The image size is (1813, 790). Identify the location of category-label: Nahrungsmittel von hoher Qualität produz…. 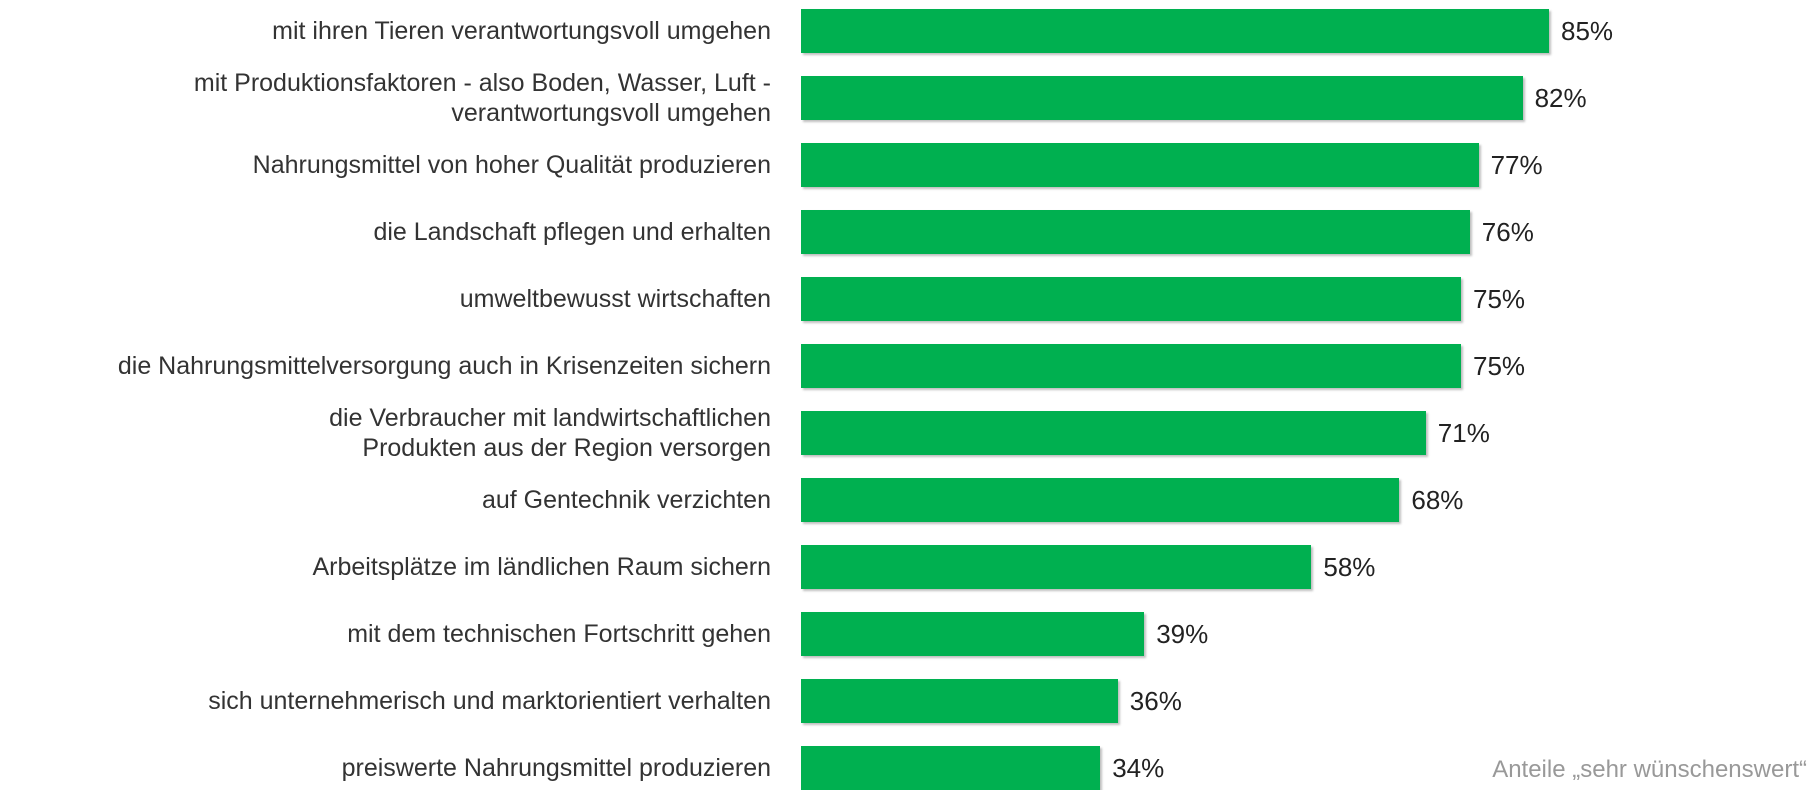
(511, 165).